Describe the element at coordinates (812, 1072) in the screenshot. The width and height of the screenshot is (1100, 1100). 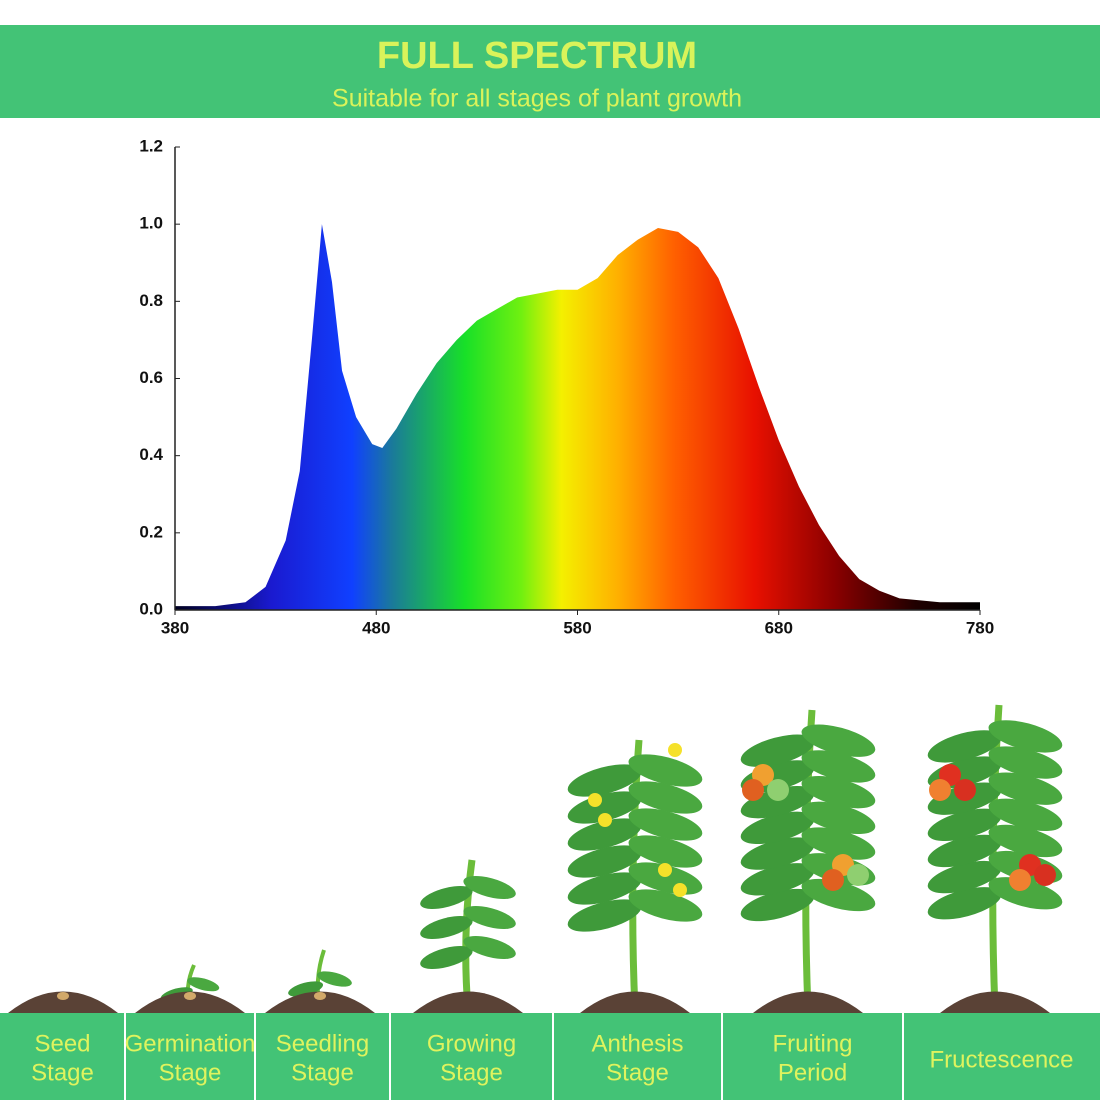
I see `stage-label: Period` at that location.